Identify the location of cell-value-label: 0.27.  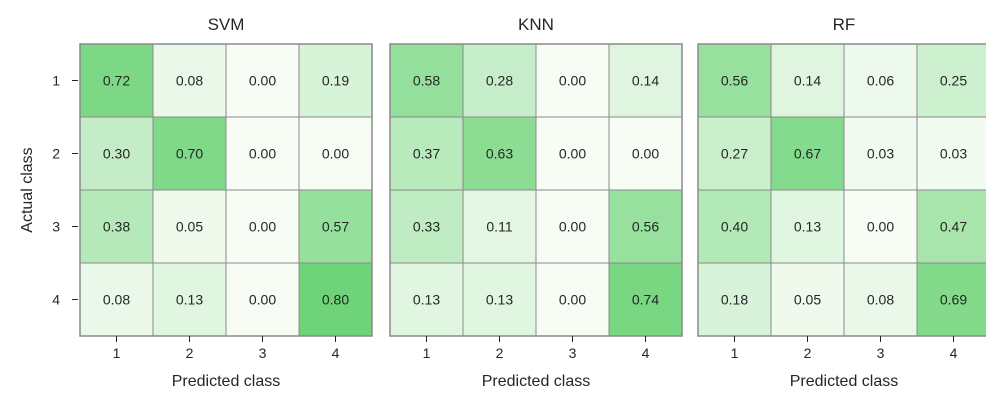
(734, 154).